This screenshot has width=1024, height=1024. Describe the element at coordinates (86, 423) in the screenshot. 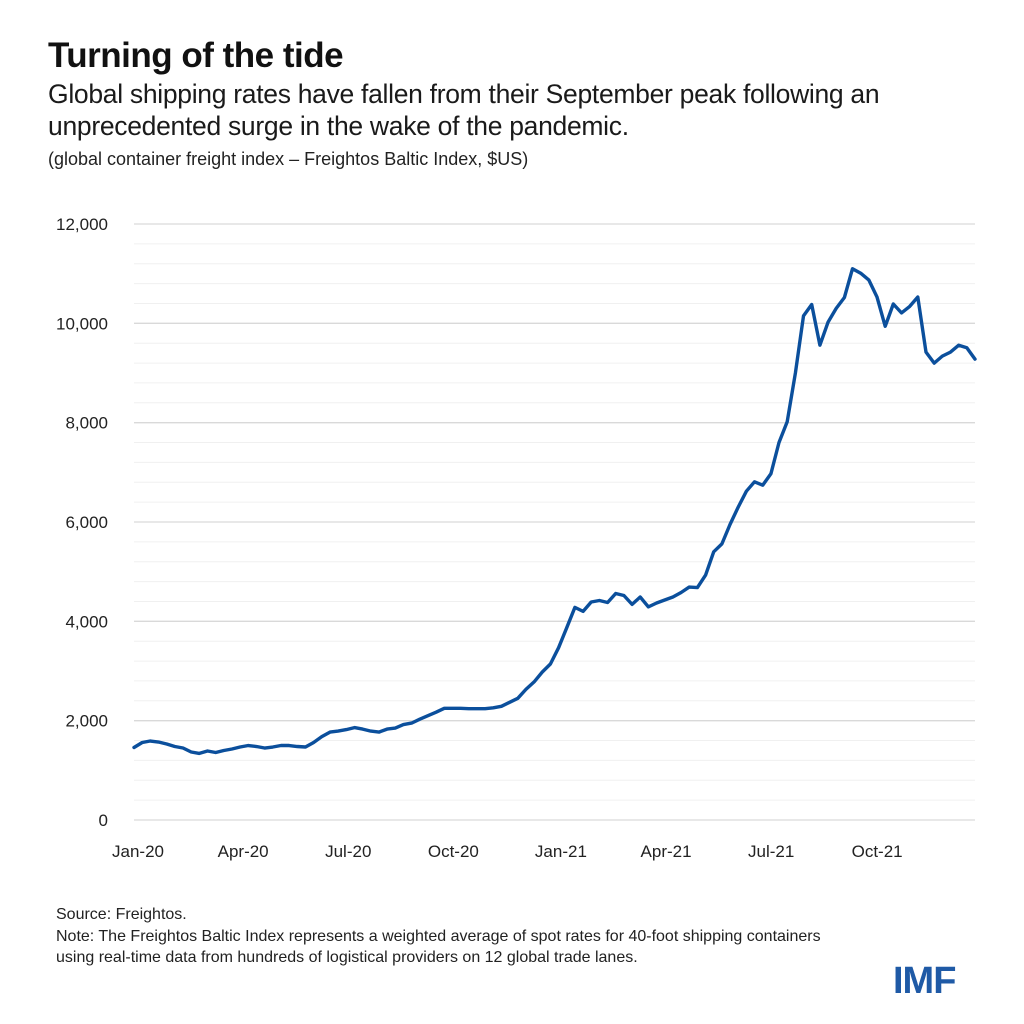

I see `y-tick-label: 8,000` at that location.